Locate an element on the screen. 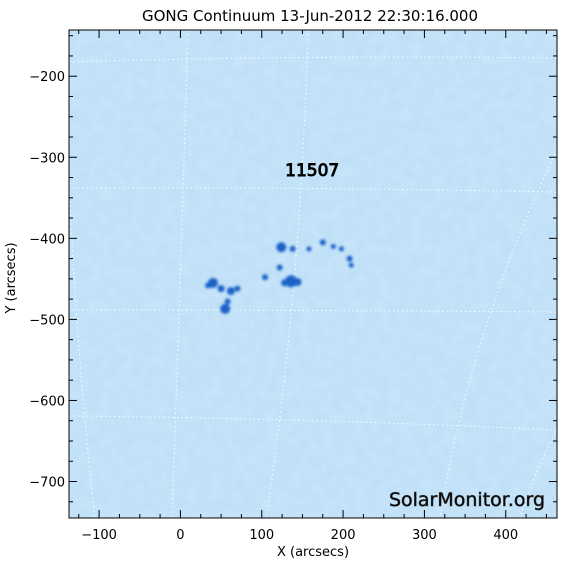  y-tick-label: −600 is located at coordinates (47, 401).